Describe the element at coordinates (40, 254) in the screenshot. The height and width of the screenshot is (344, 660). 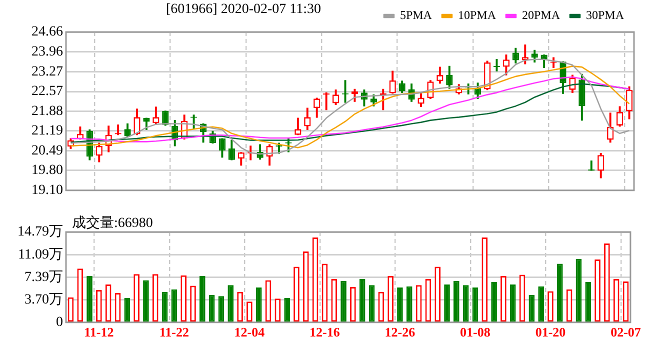
I see `y-tick-label: 11.09万` at that location.